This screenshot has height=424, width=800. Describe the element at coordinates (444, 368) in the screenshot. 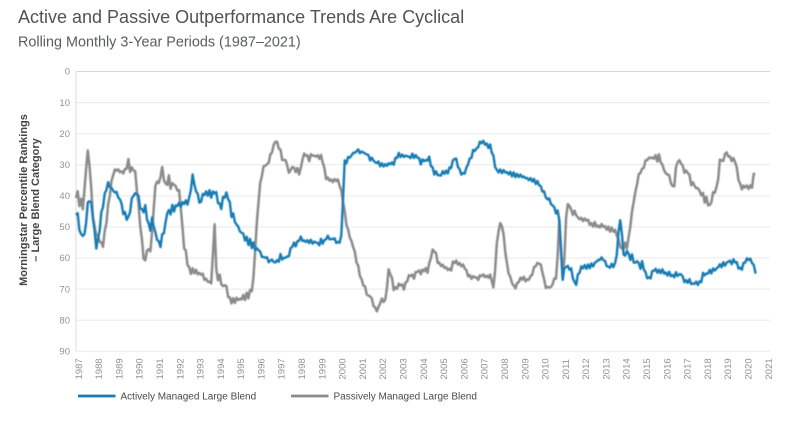

I see `svg-text: 2005` at that location.